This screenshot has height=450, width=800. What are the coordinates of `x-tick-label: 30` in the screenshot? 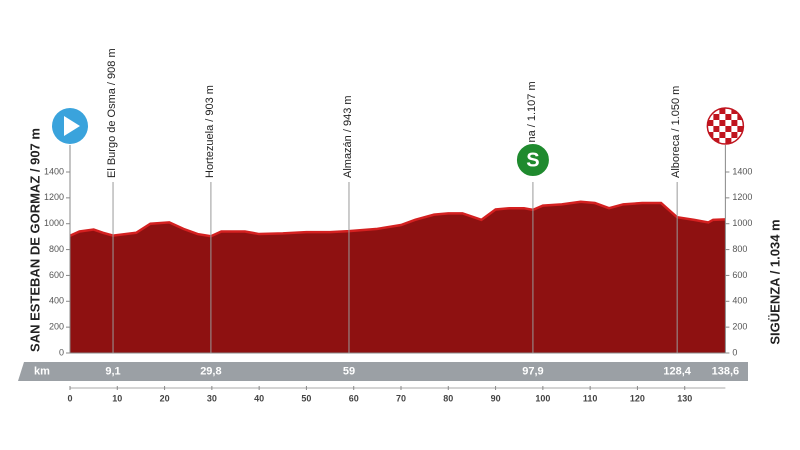 It's located at (212, 398).